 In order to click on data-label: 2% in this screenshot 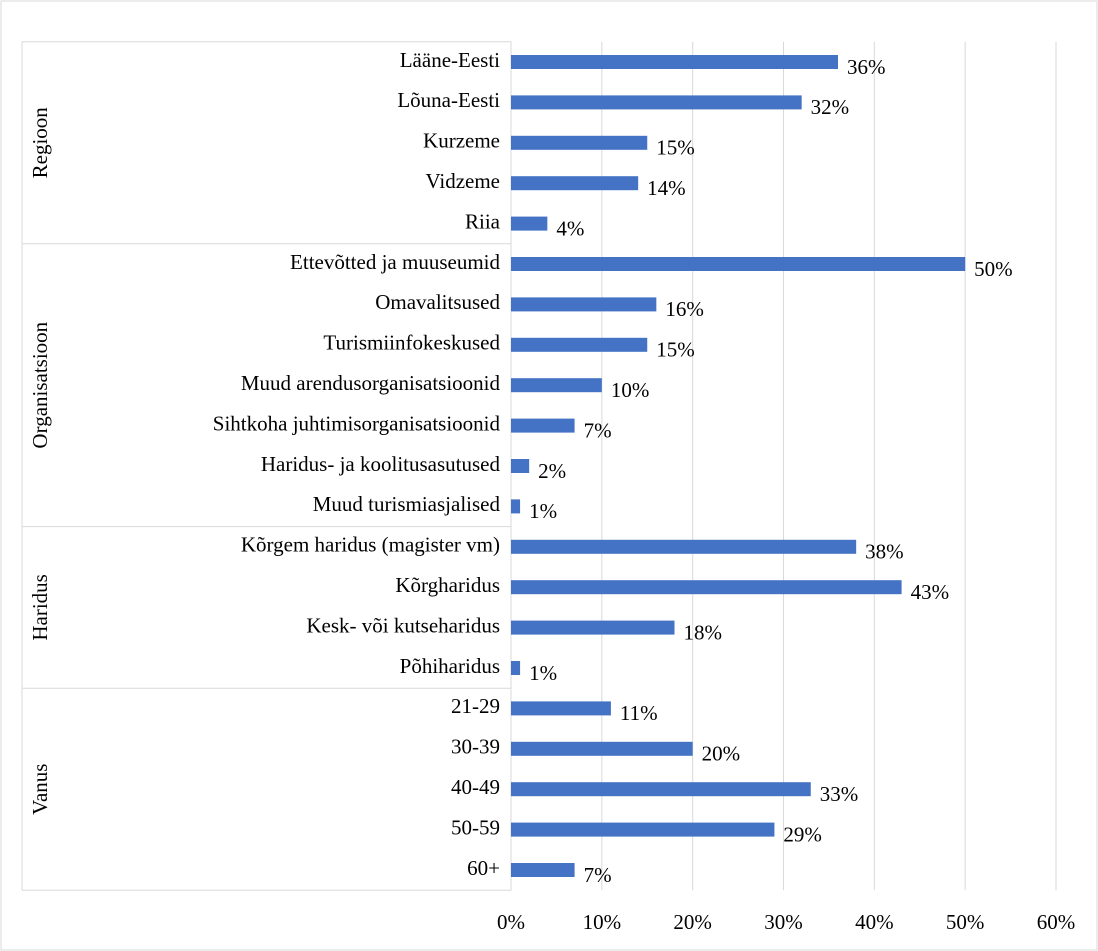, I will do `click(552, 471)`.